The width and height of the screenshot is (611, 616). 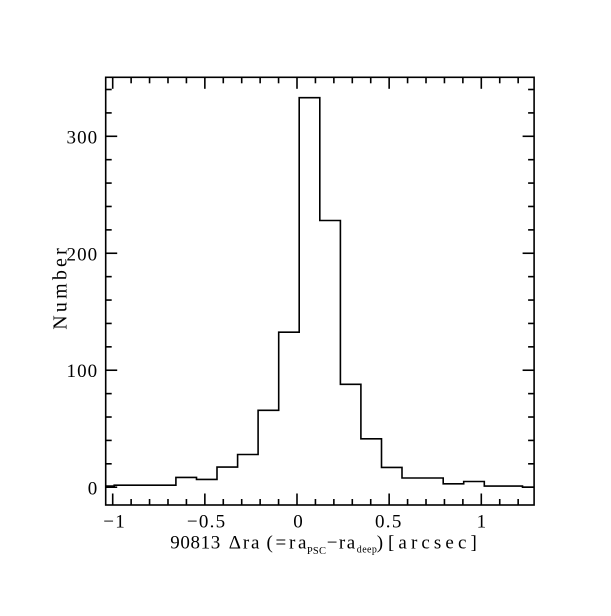 I want to click on svg-text: Δra, so click(x=245, y=543).